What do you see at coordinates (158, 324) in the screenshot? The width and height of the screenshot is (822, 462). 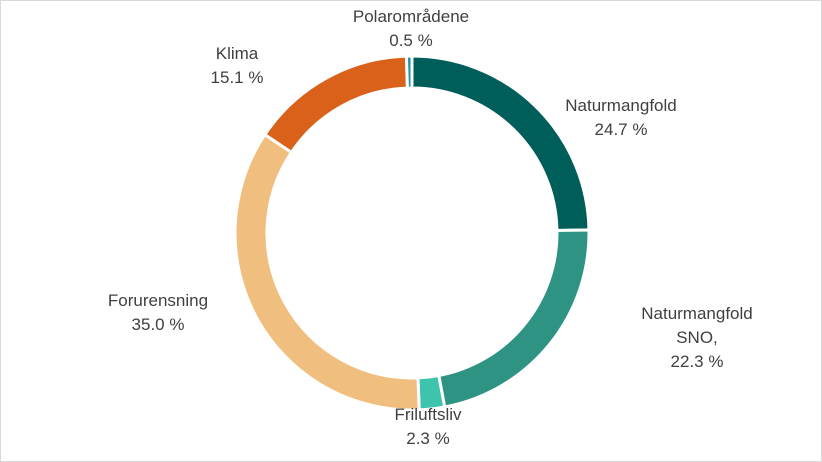 I see `slice-label-line: 35.0 %` at bounding box center [158, 324].